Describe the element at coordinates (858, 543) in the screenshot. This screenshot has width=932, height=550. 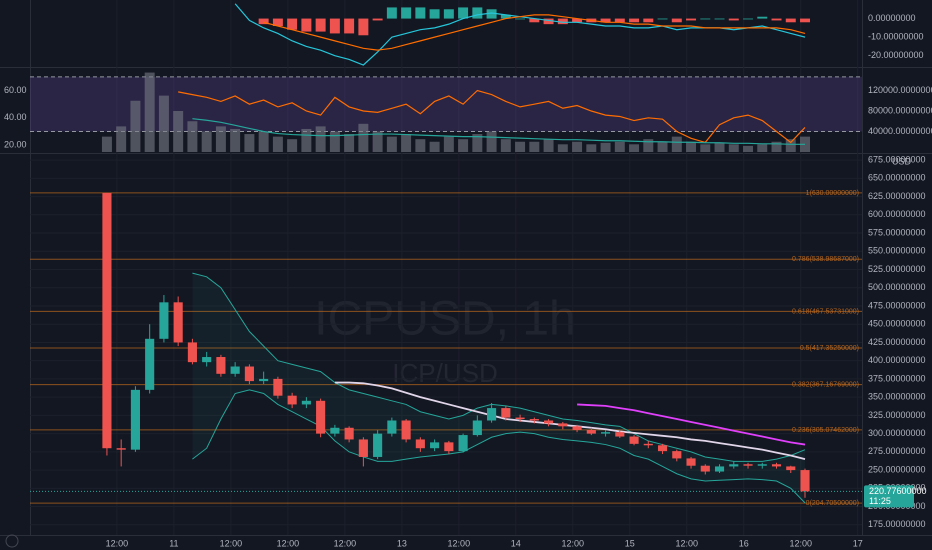
I see `x-tick-label: 17` at that location.